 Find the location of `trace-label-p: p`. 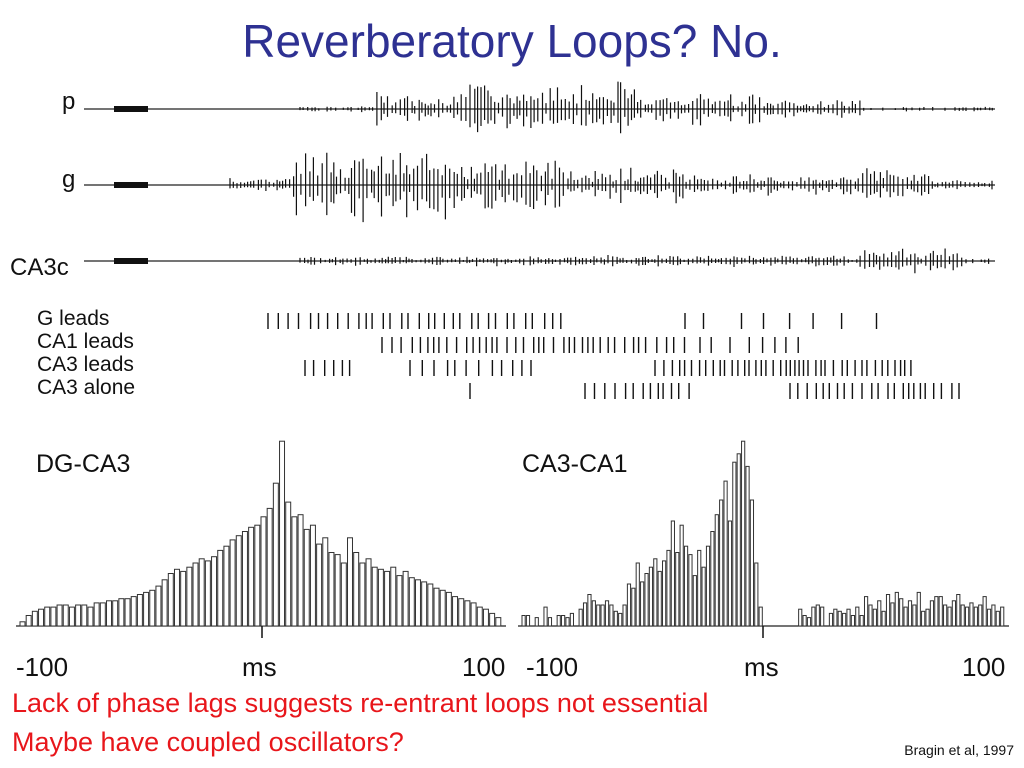

trace-label-p: p is located at coordinates (69, 101).